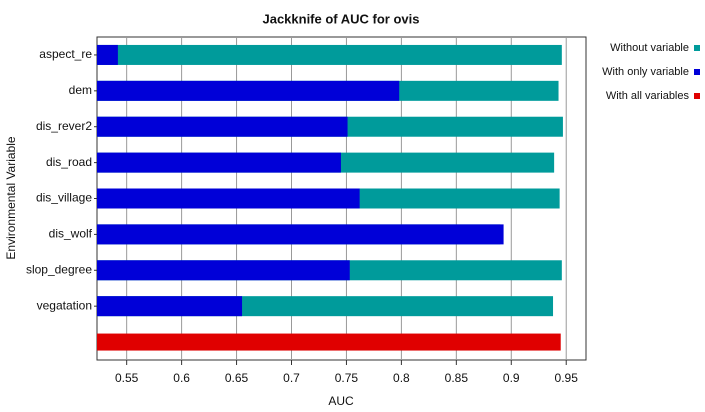  Describe the element at coordinates (64, 198) in the screenshot. I see `y-tick-label: dis_village` at that location.